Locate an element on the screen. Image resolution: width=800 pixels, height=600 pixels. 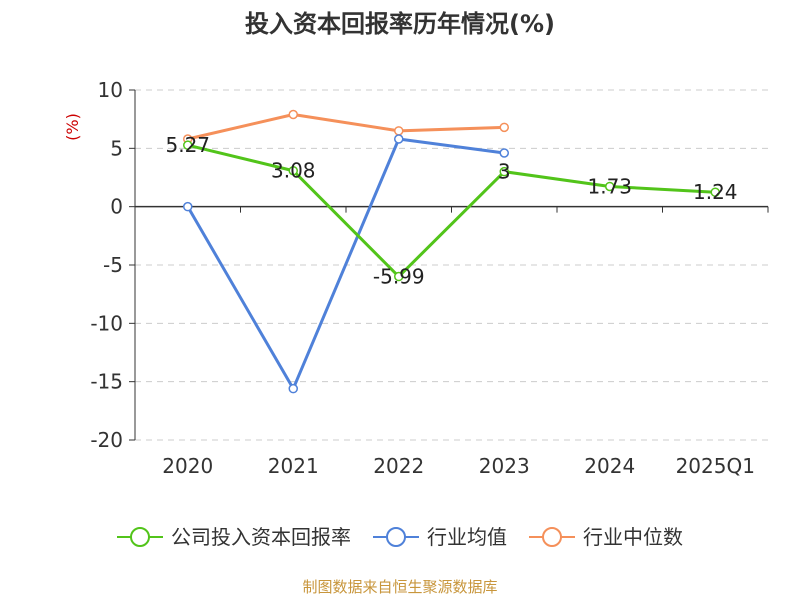
chart-title: 投入资本回报率历年情况(%) is located at coordinates (400, 24).